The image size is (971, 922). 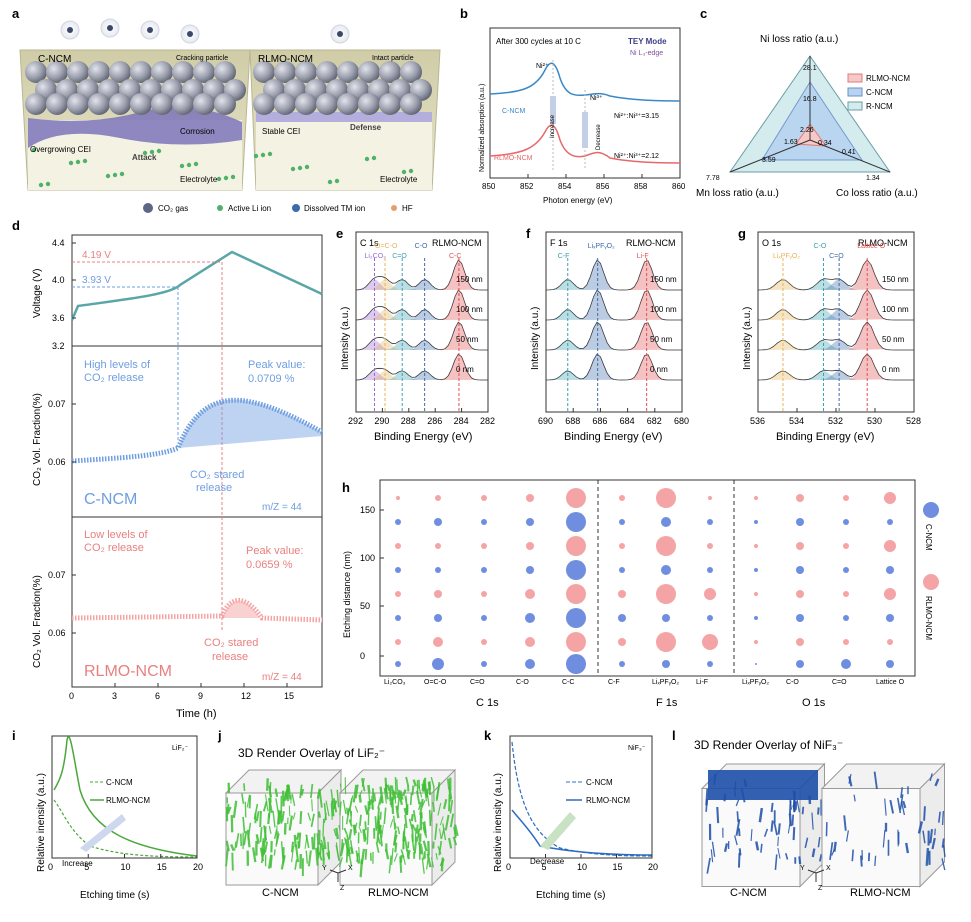 I want to click on d-v-label: Voltage (V), so click(x=37, y=293).